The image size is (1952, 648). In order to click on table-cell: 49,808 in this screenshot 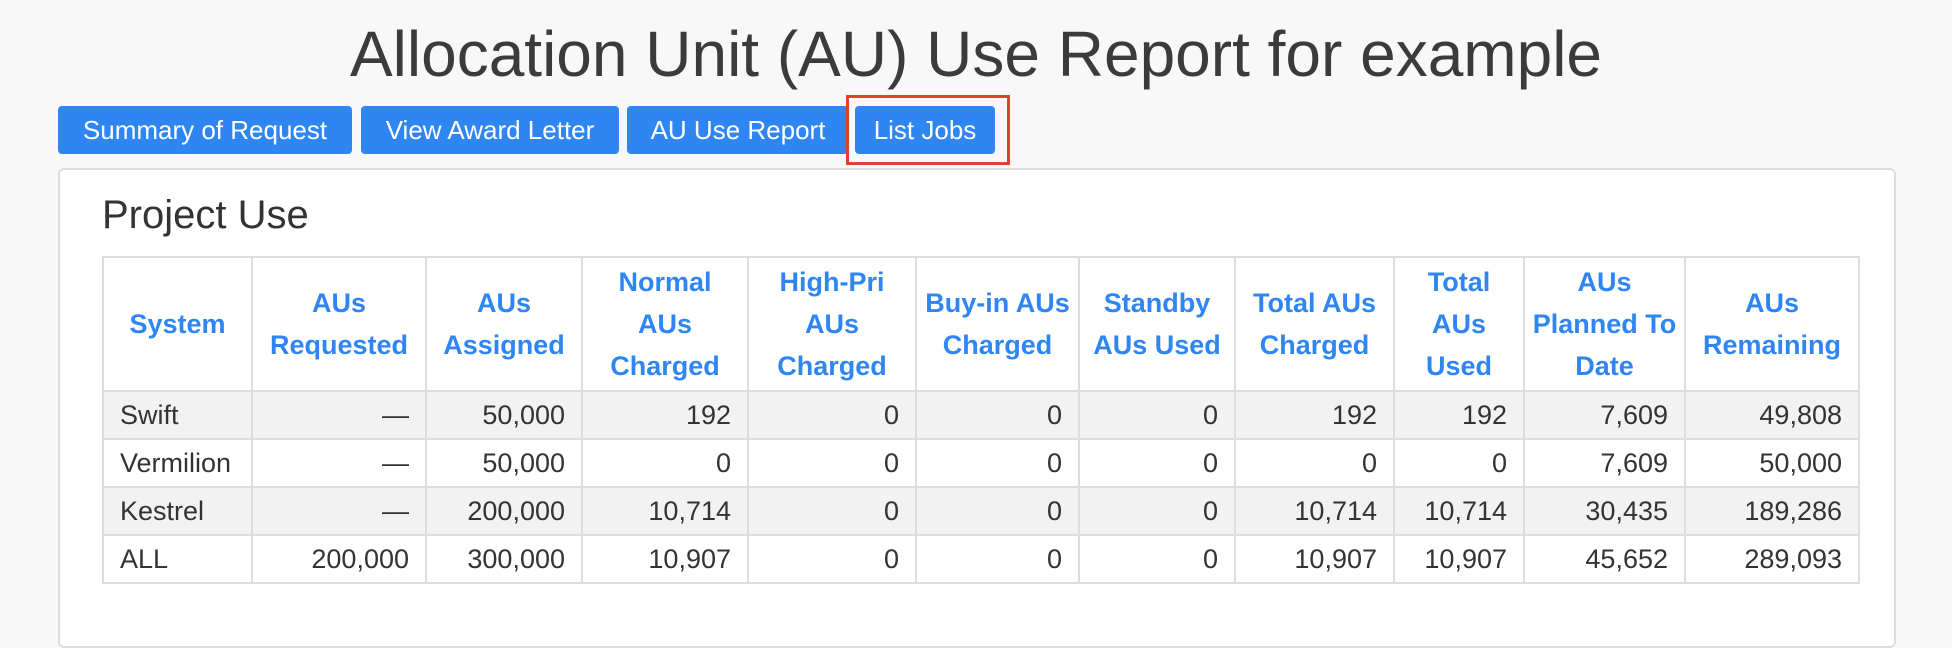, I will do `click(1772, 415)`.